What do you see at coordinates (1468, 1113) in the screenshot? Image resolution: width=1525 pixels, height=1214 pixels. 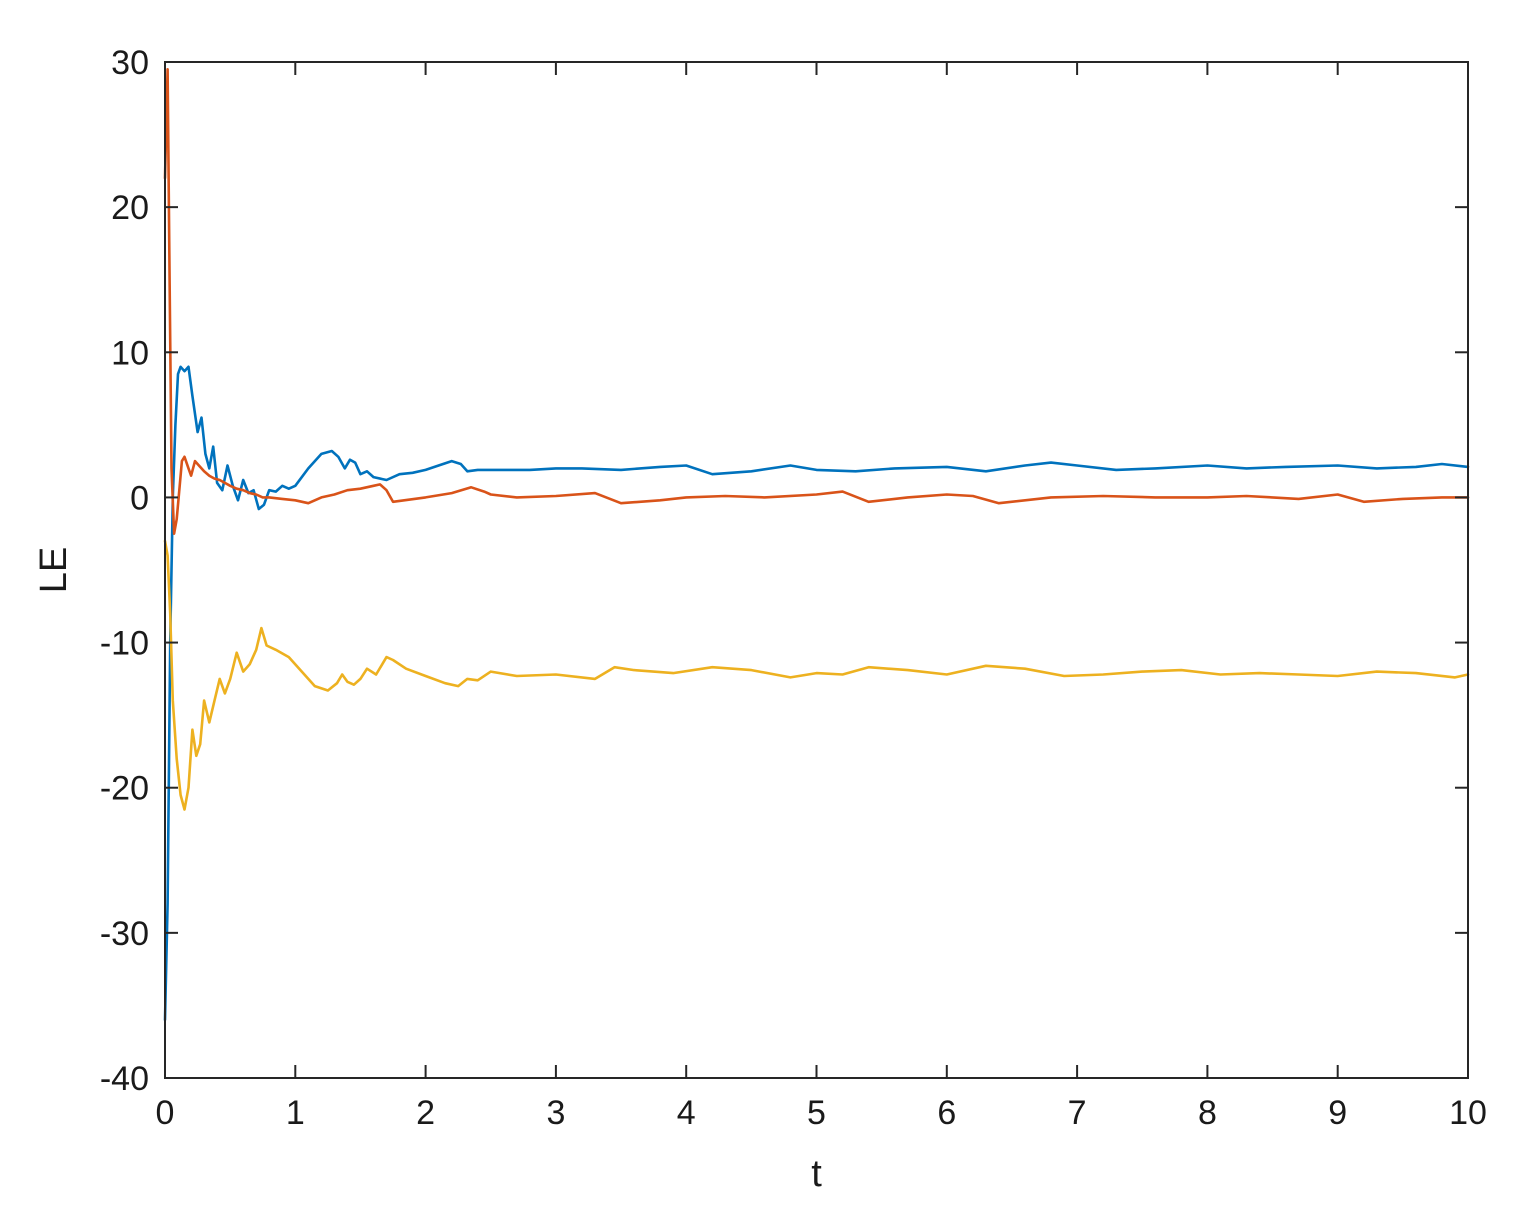 I see `x-tick-label: 10` at bounding box center [1468, 1113].